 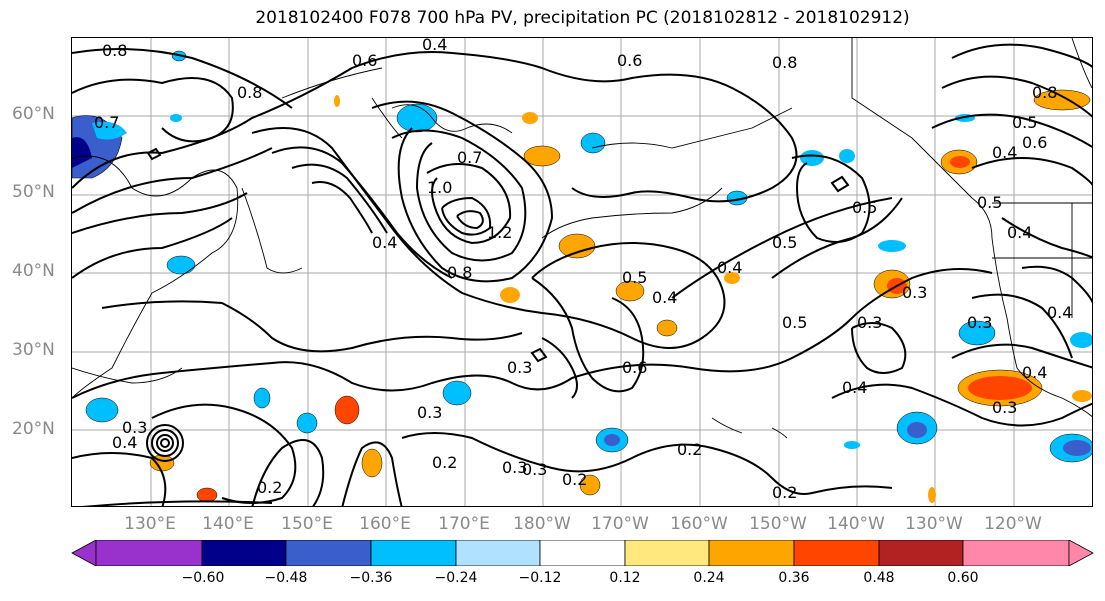 What do you see at coordinates (540, 578) in the screenshot?
I see `colorbar-tick: −0.12` at bounding box center [540, 578].